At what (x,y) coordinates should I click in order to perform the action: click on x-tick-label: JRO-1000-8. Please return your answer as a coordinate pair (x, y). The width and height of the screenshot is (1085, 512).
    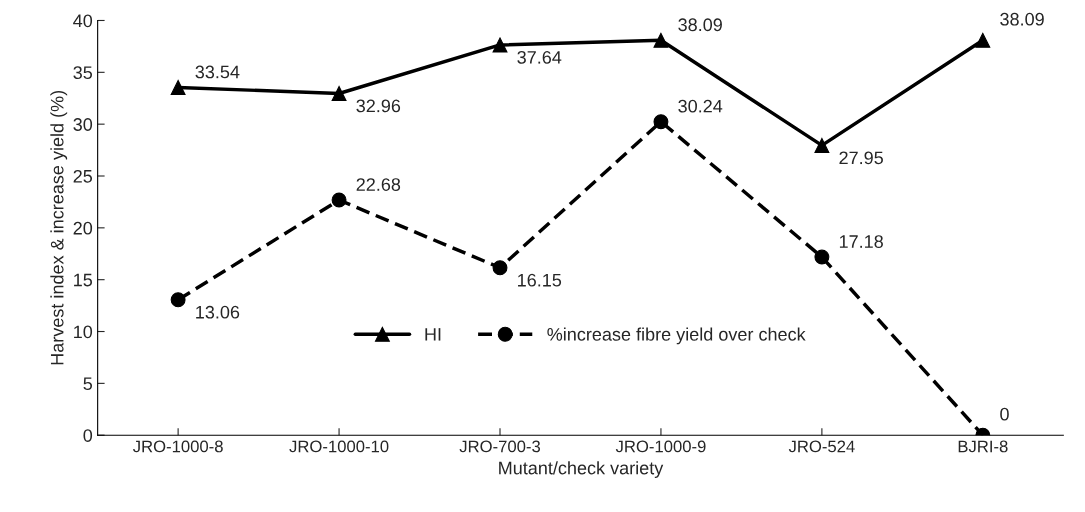
    Looking at the image, I should click on (177, 446).